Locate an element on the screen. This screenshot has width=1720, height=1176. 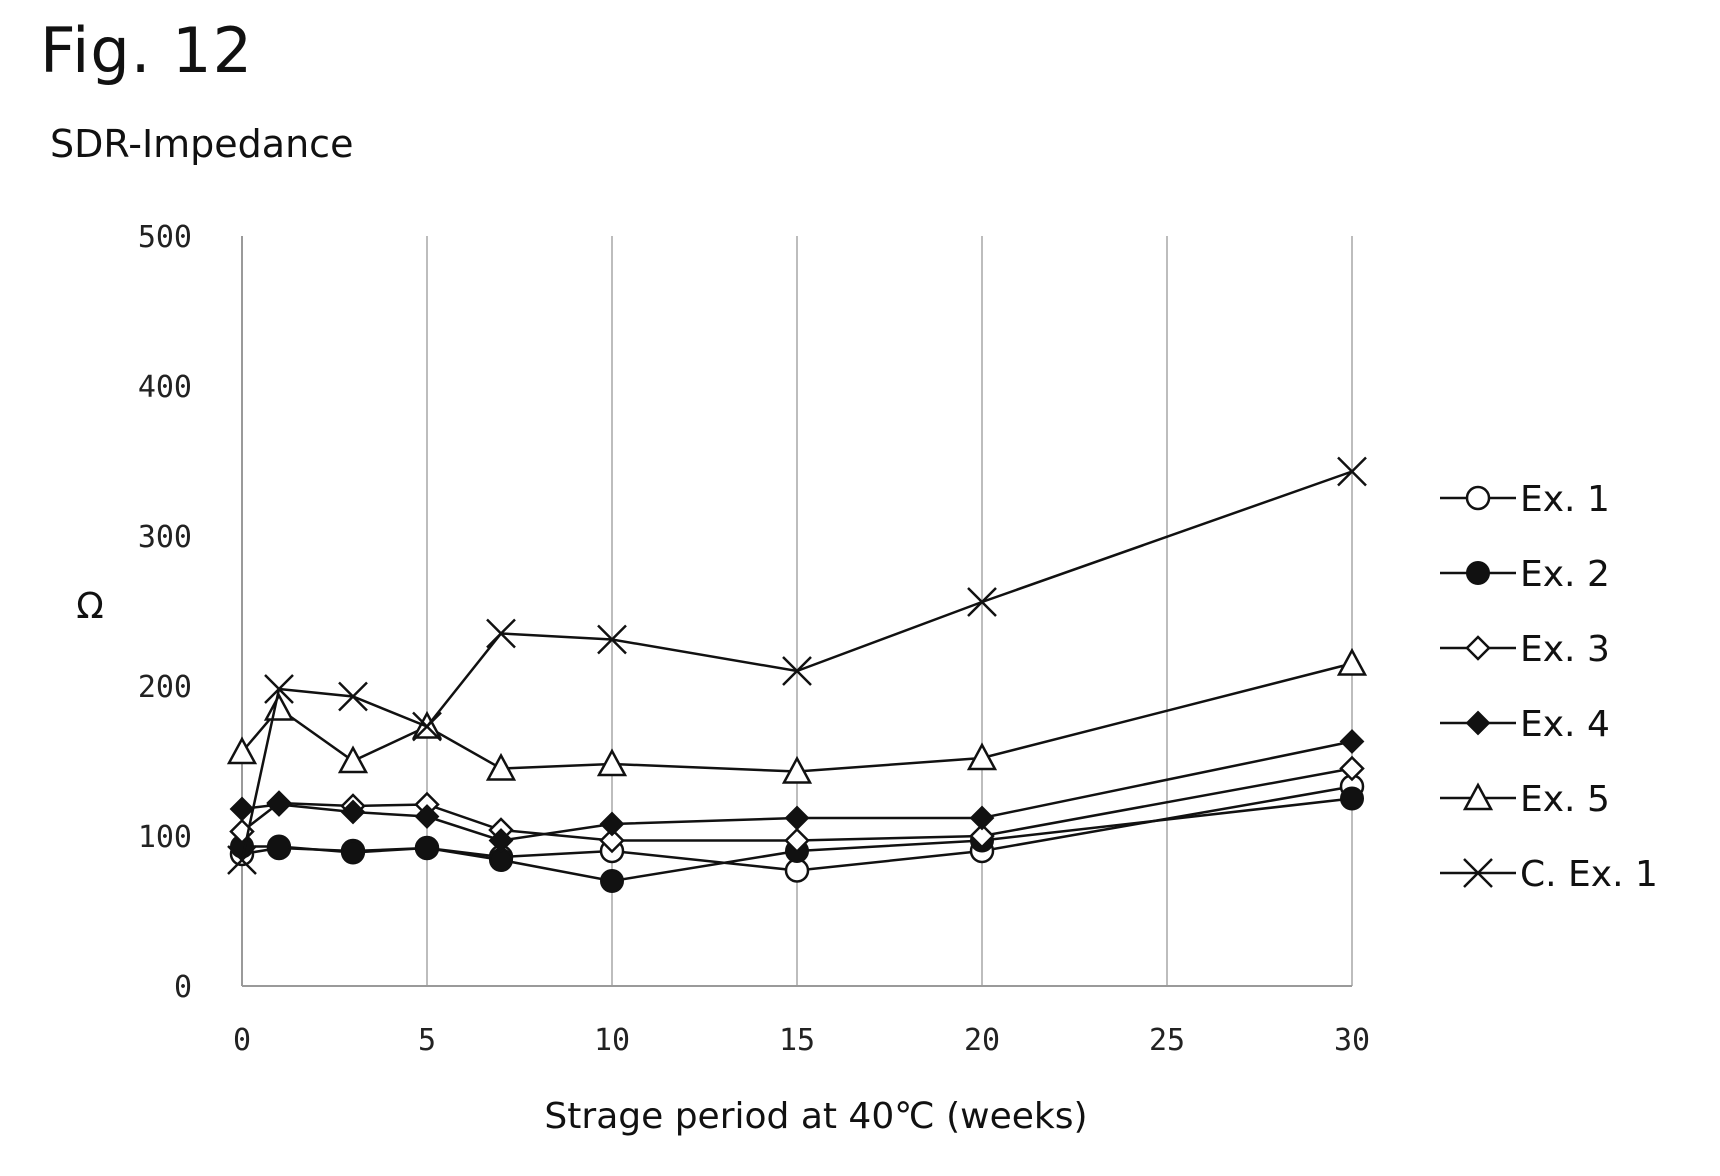
marker-circle-open is located at coordinates (1478, 498).